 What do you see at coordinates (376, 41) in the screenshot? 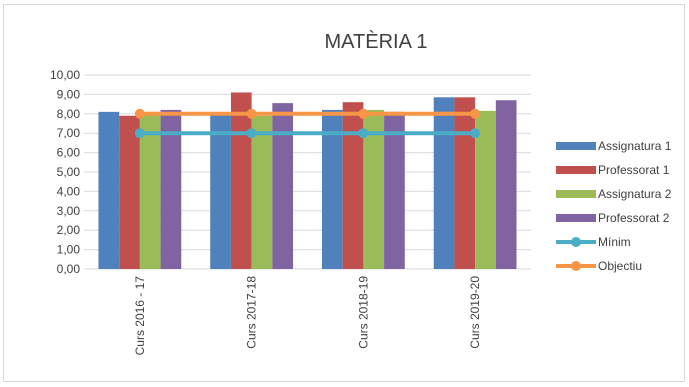
I see `chart-title: MATÈRIA 1` at bounding box center [376, 41].